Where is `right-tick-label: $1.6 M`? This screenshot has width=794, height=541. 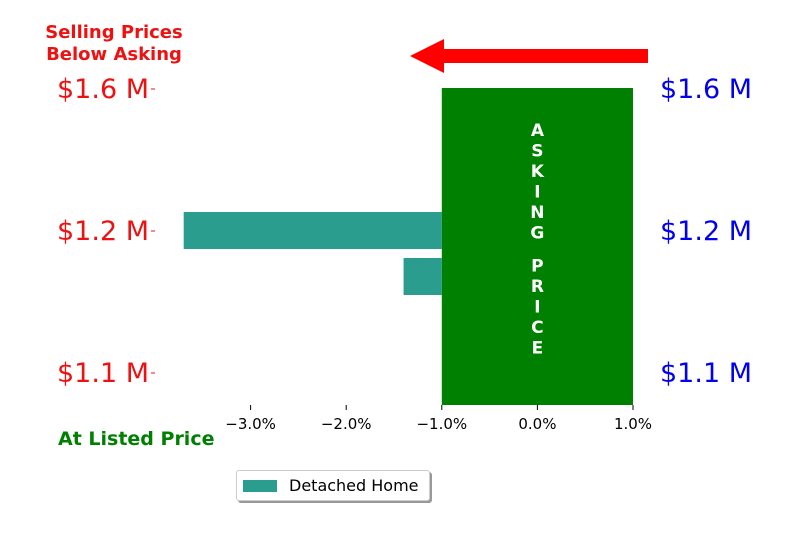 right-tick-label: $1.6 M is located at coordinates (706, 89).